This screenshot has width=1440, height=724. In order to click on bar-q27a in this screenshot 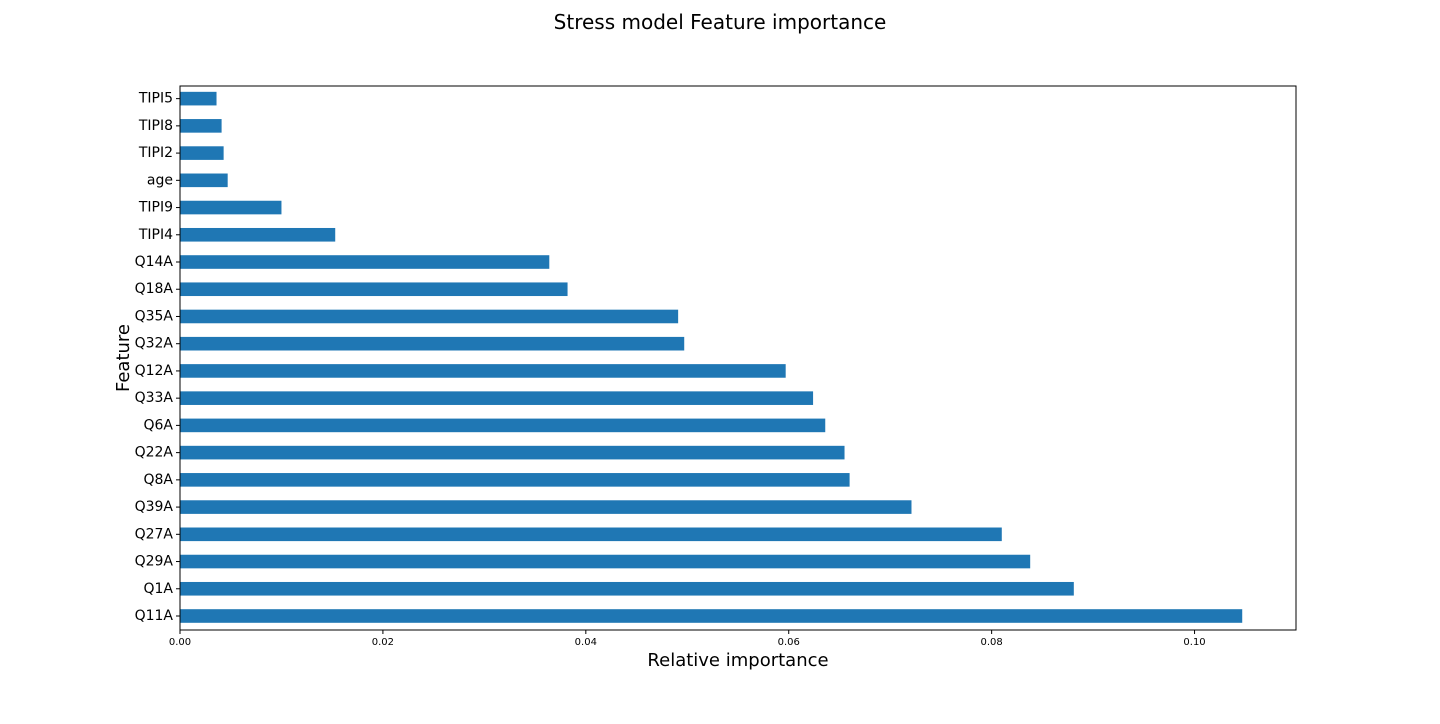, I will do `click(591, 534)`.